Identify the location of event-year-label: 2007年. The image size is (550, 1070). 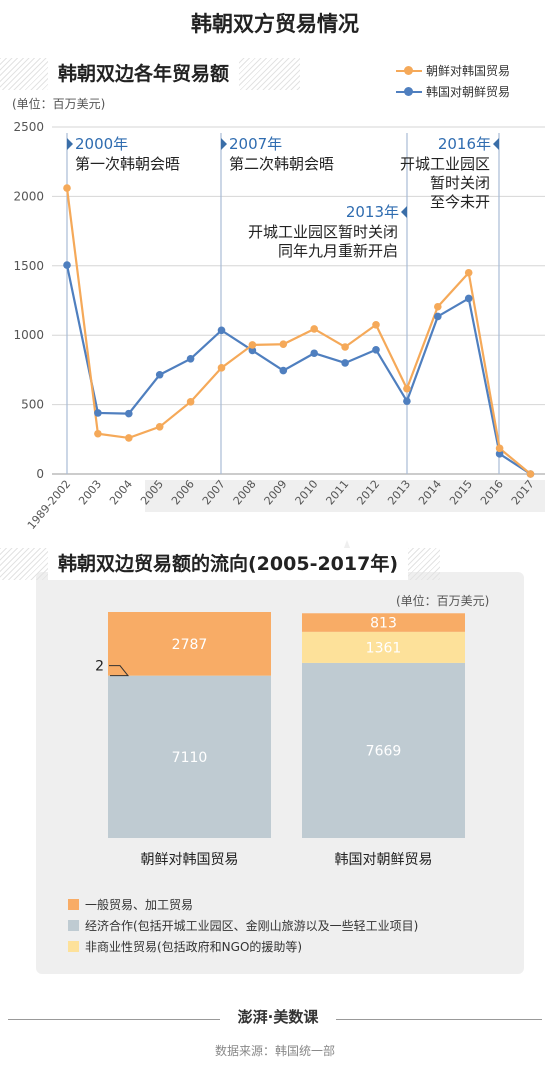
(255, 144).